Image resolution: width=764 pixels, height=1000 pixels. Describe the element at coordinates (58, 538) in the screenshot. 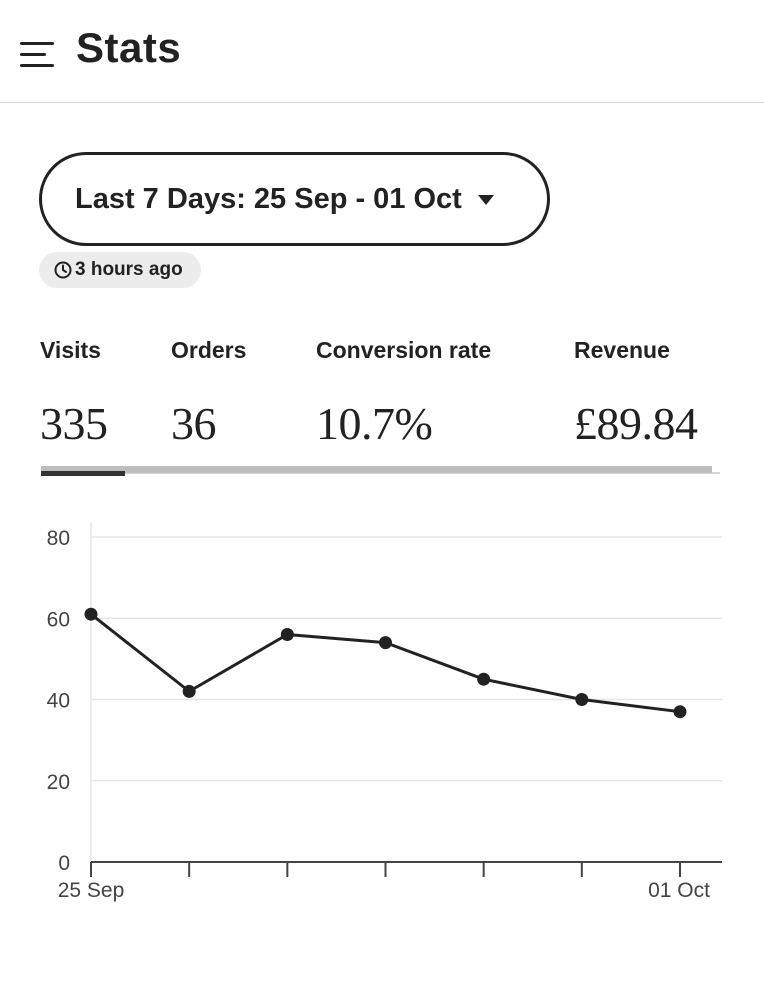

I see `y-tick-label: 80` at that location.